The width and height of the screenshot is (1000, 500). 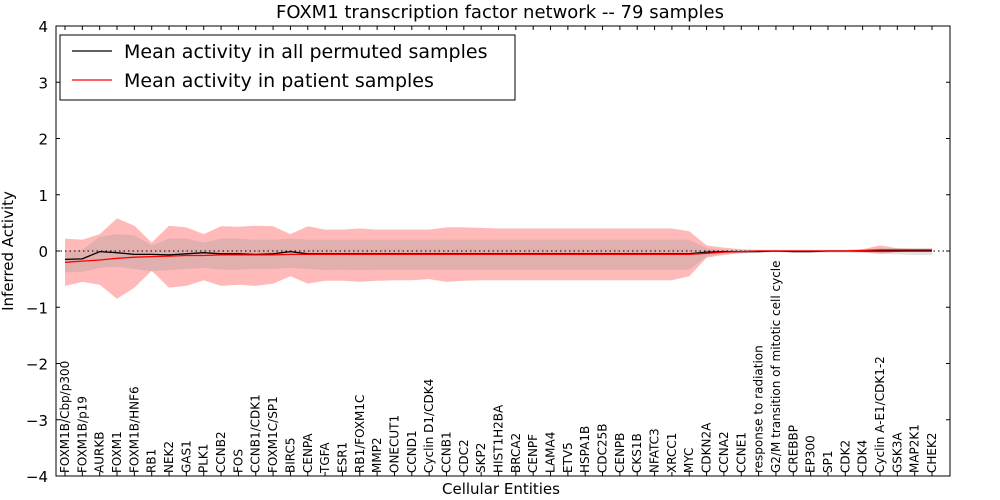 I want to click on legend-box, so click(x=287, y=67).